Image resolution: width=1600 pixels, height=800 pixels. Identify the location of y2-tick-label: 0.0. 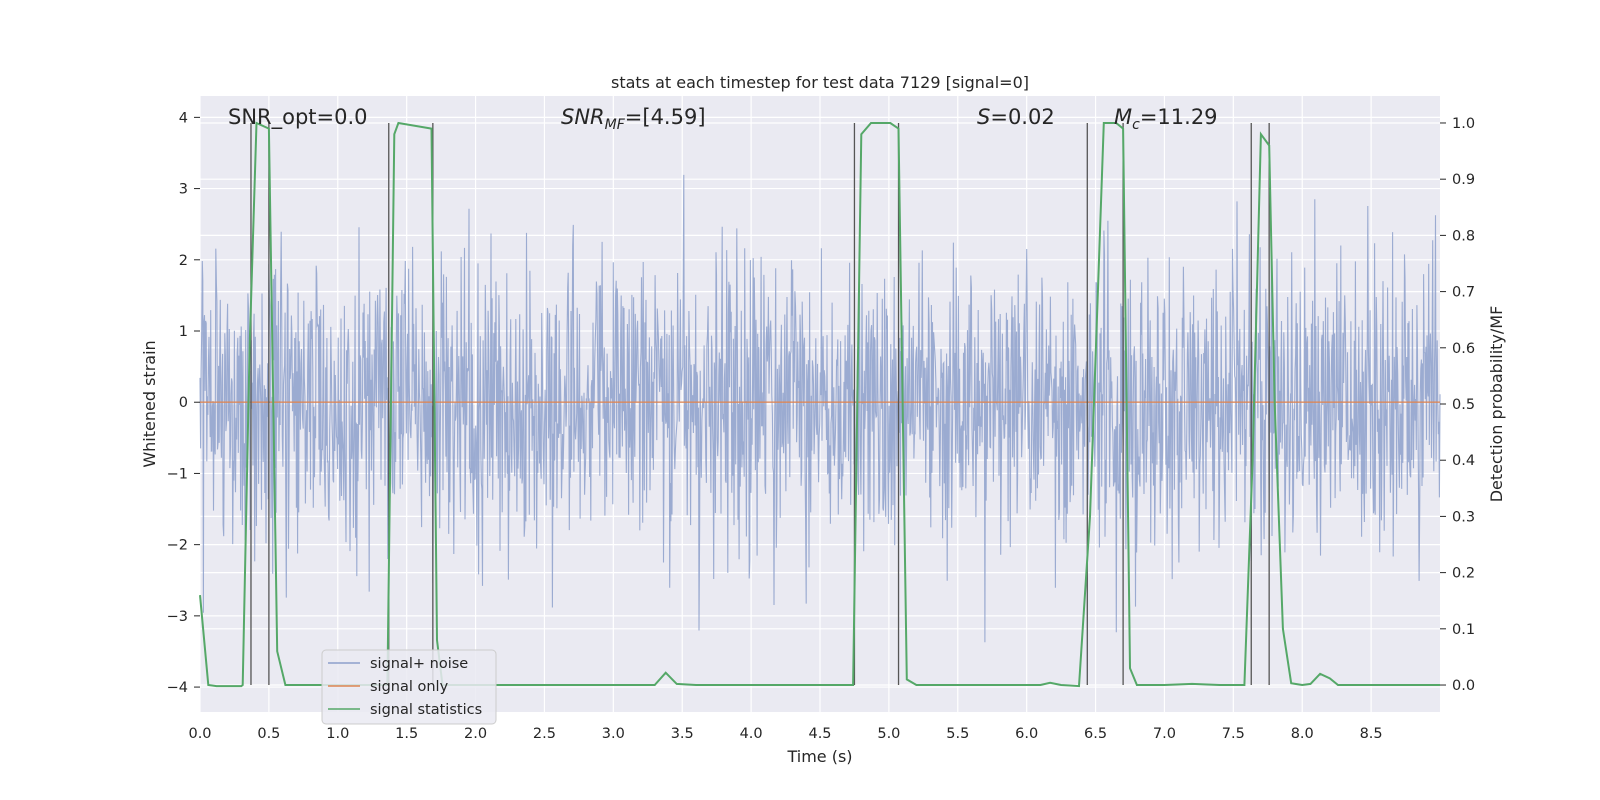
(1463, 686).